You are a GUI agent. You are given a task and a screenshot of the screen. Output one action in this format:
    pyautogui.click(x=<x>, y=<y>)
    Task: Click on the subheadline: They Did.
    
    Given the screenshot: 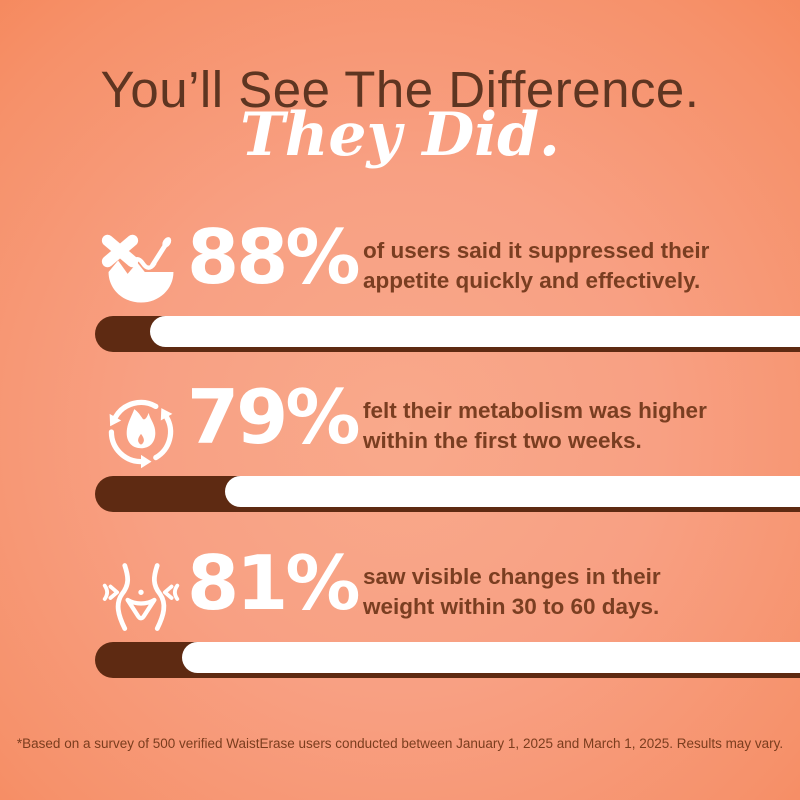 What is the action you would take?
    pyautogui.click(x=400, y=135)
    